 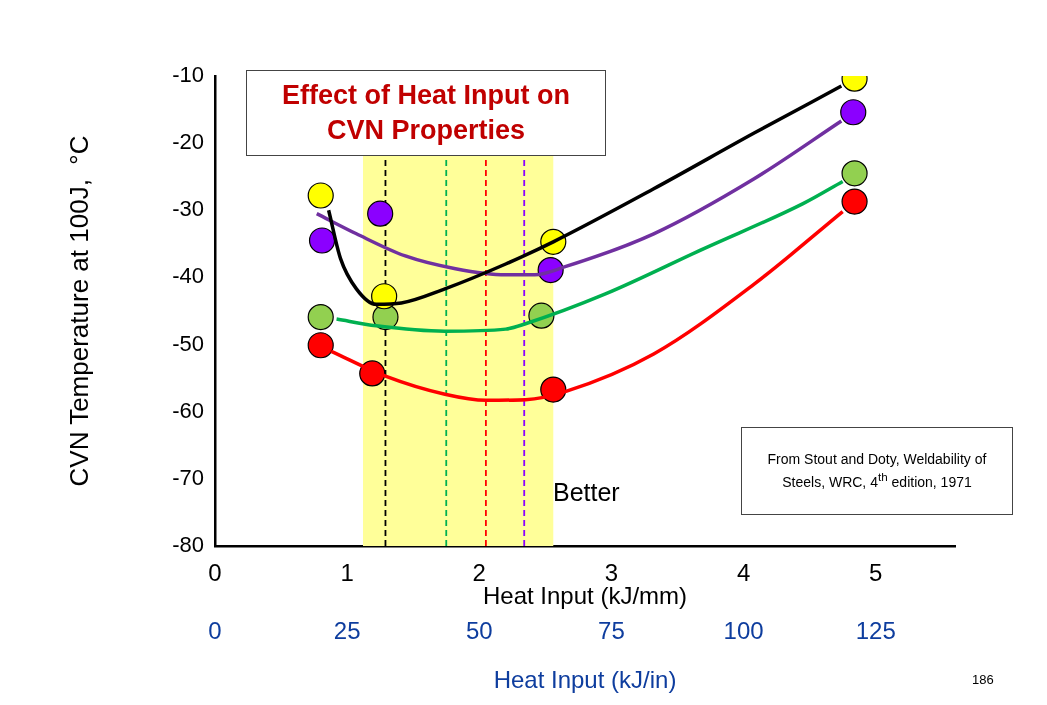 What do you see at coordinates (983, 679) in the screenshot?
I see `text: 186` at bounding box center [983, 679].